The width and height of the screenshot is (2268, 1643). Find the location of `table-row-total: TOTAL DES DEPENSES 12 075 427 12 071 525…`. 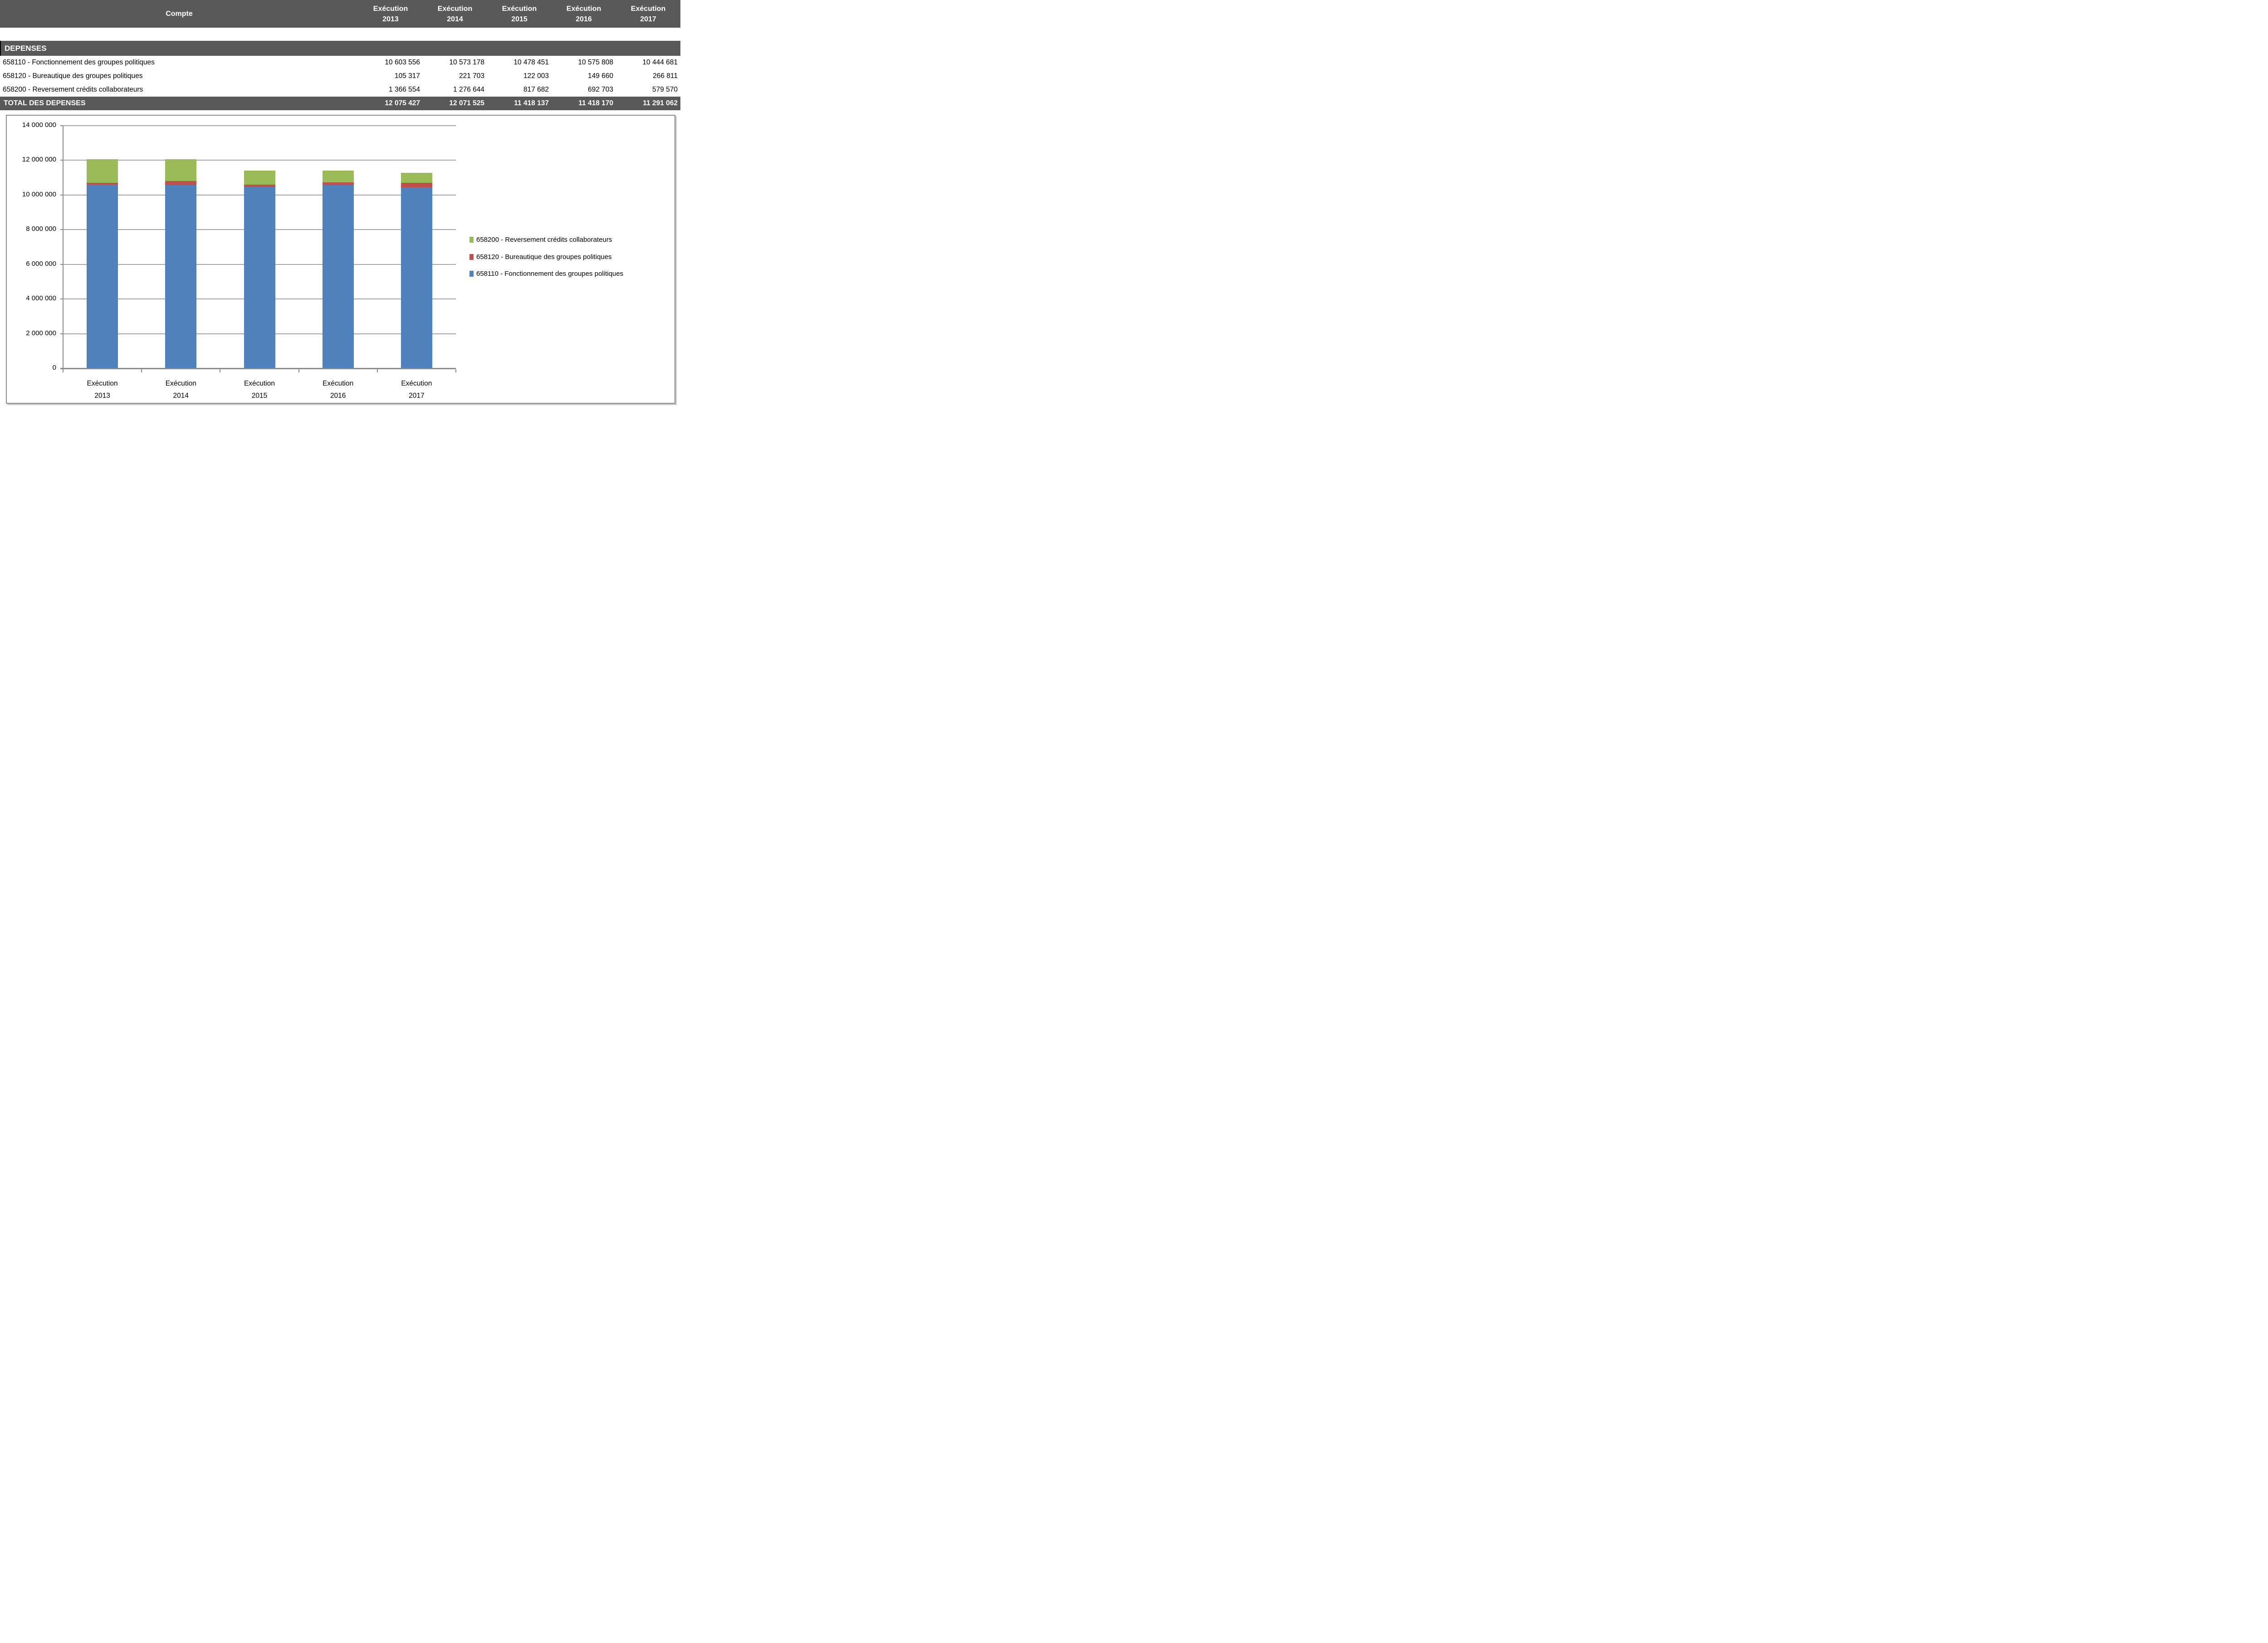

table-row-total: TOTAL DES DEPENSES 12 075 427 12 071 525… is located at coordinates (340, 103).